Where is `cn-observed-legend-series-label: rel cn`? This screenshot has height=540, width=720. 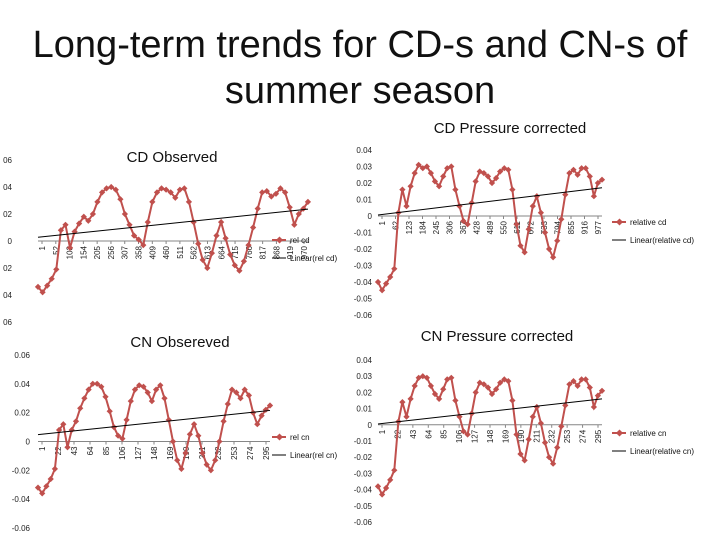
cn-observed-legend-series-label: rel cn is located at coordinates (300, 437).